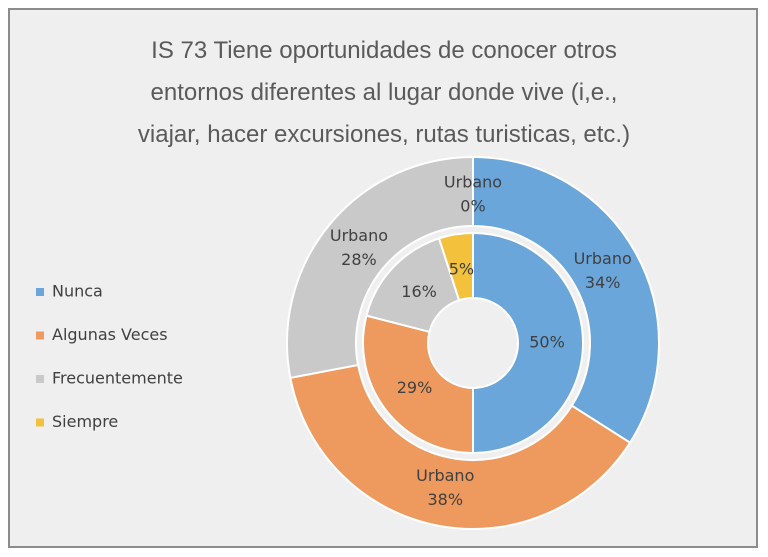  Describe the element at coordinates (77, 291) in the screenshot. I see `legend-label: Nunca` at that location.